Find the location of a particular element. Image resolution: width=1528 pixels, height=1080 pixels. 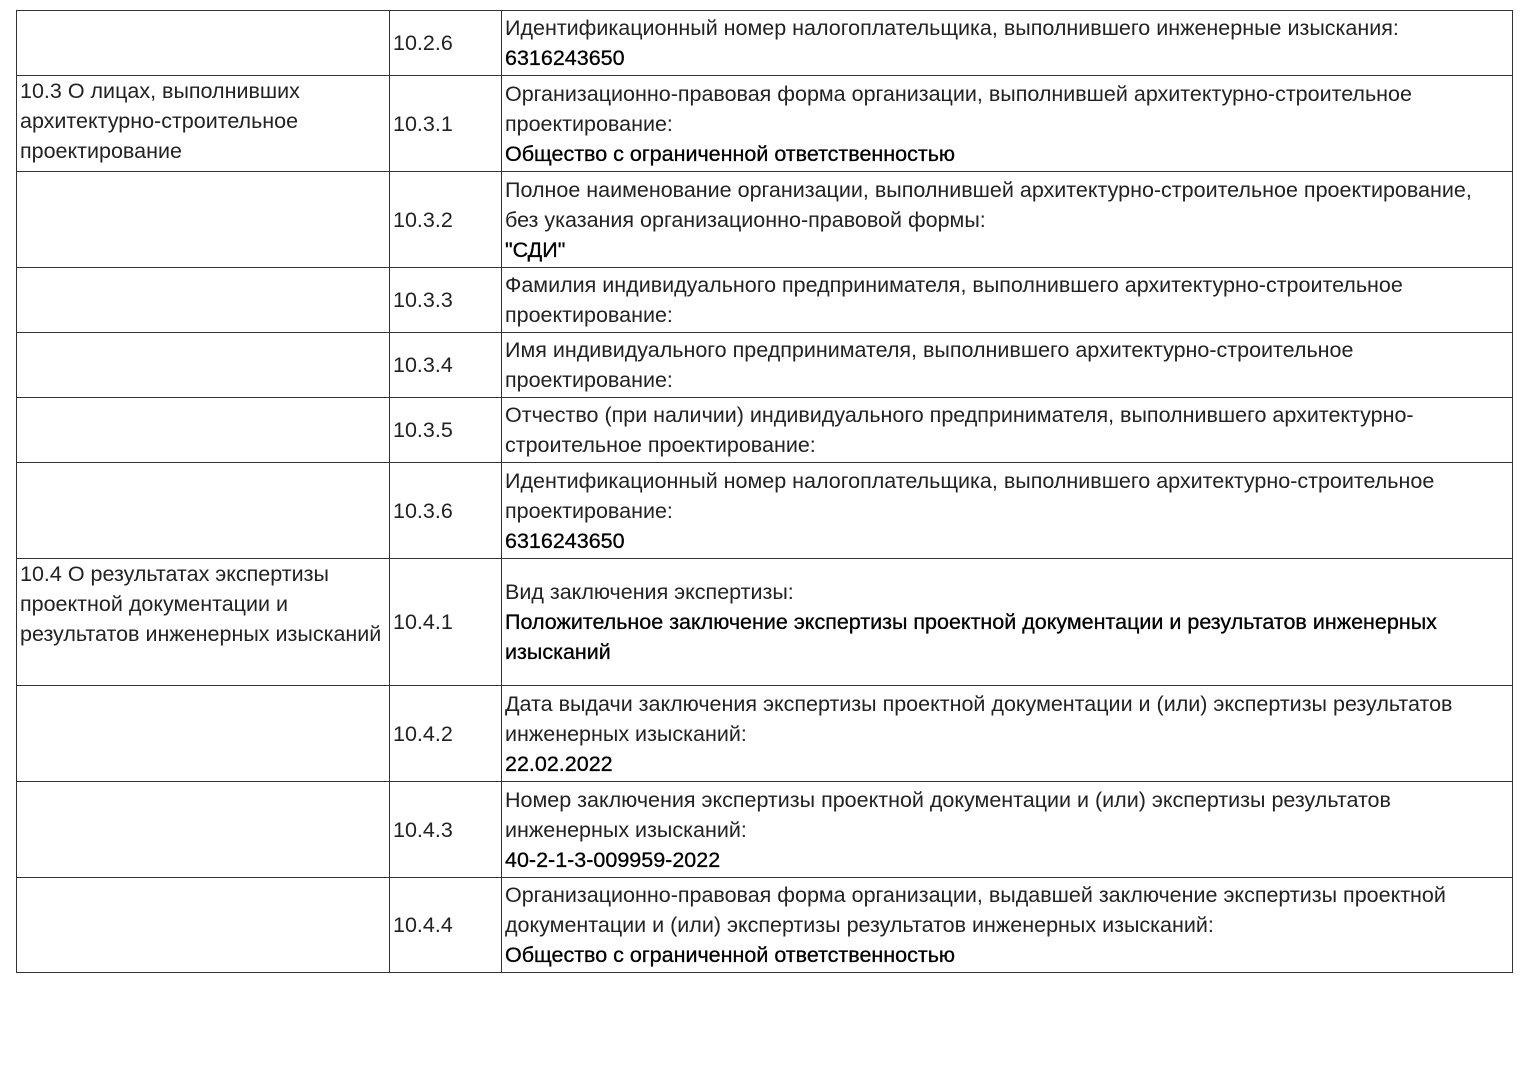

field-value: "СДИ" is located at coordinates (535, 249).